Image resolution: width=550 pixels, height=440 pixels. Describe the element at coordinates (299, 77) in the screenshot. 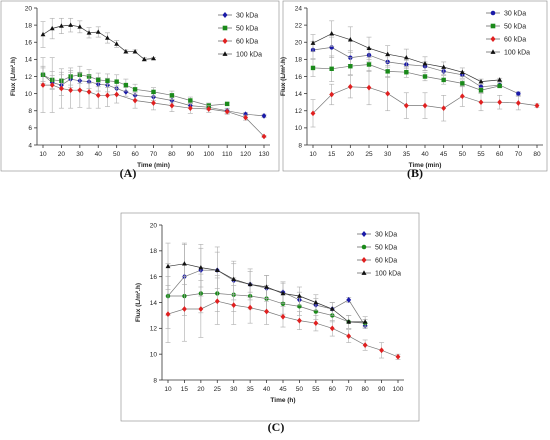

I see `y-tick-label: 16` at that location.